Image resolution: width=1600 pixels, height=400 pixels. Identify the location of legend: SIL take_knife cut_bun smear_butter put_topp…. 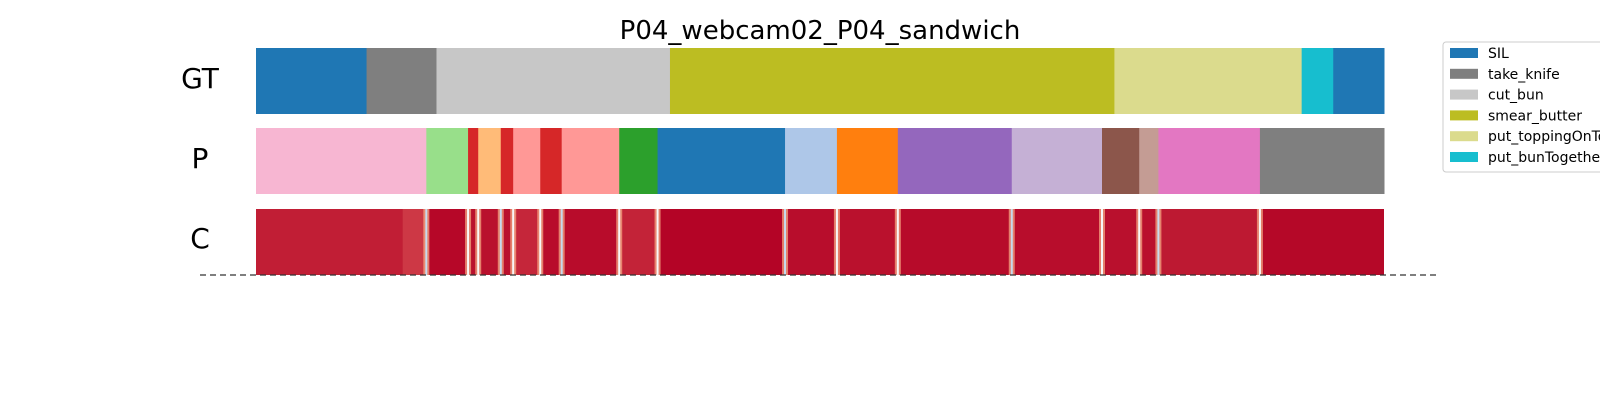
(1521, 107).